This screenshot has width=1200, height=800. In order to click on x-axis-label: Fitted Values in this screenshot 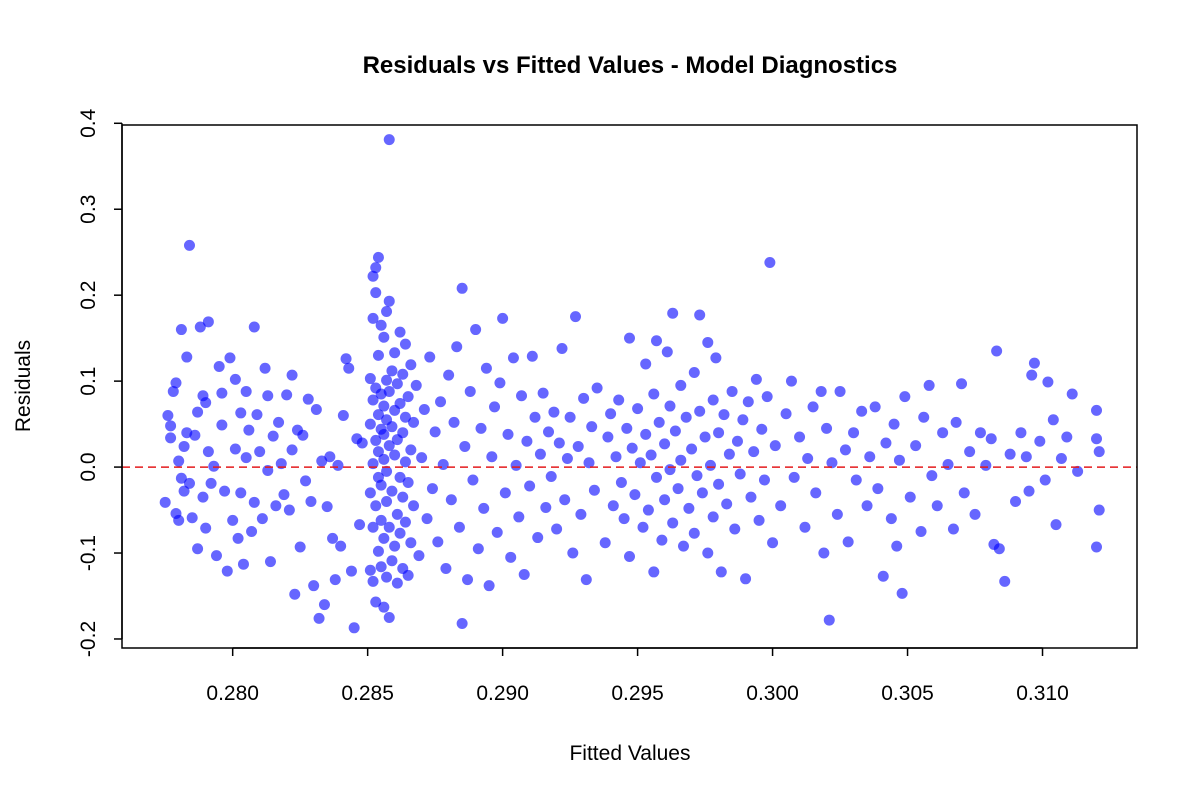, I will do `click(629, 753)`.